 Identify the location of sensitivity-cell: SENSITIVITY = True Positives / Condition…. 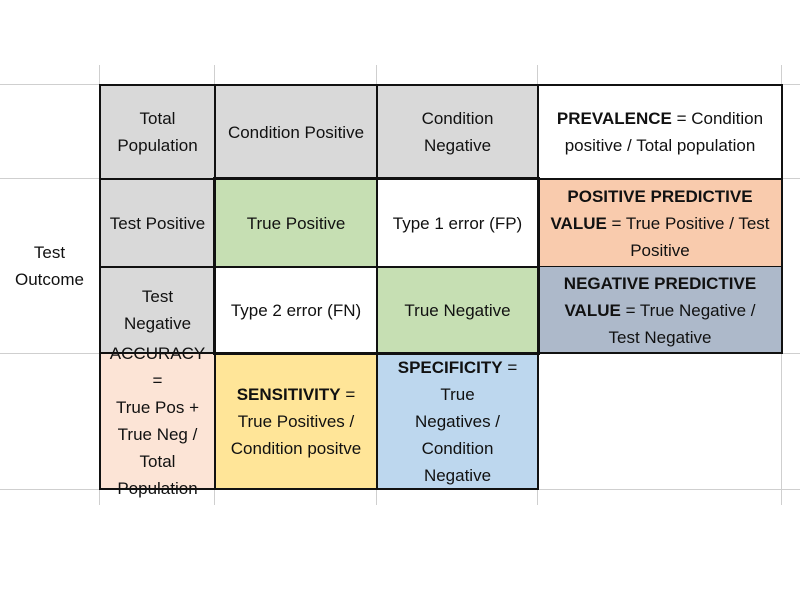
(296, 421).